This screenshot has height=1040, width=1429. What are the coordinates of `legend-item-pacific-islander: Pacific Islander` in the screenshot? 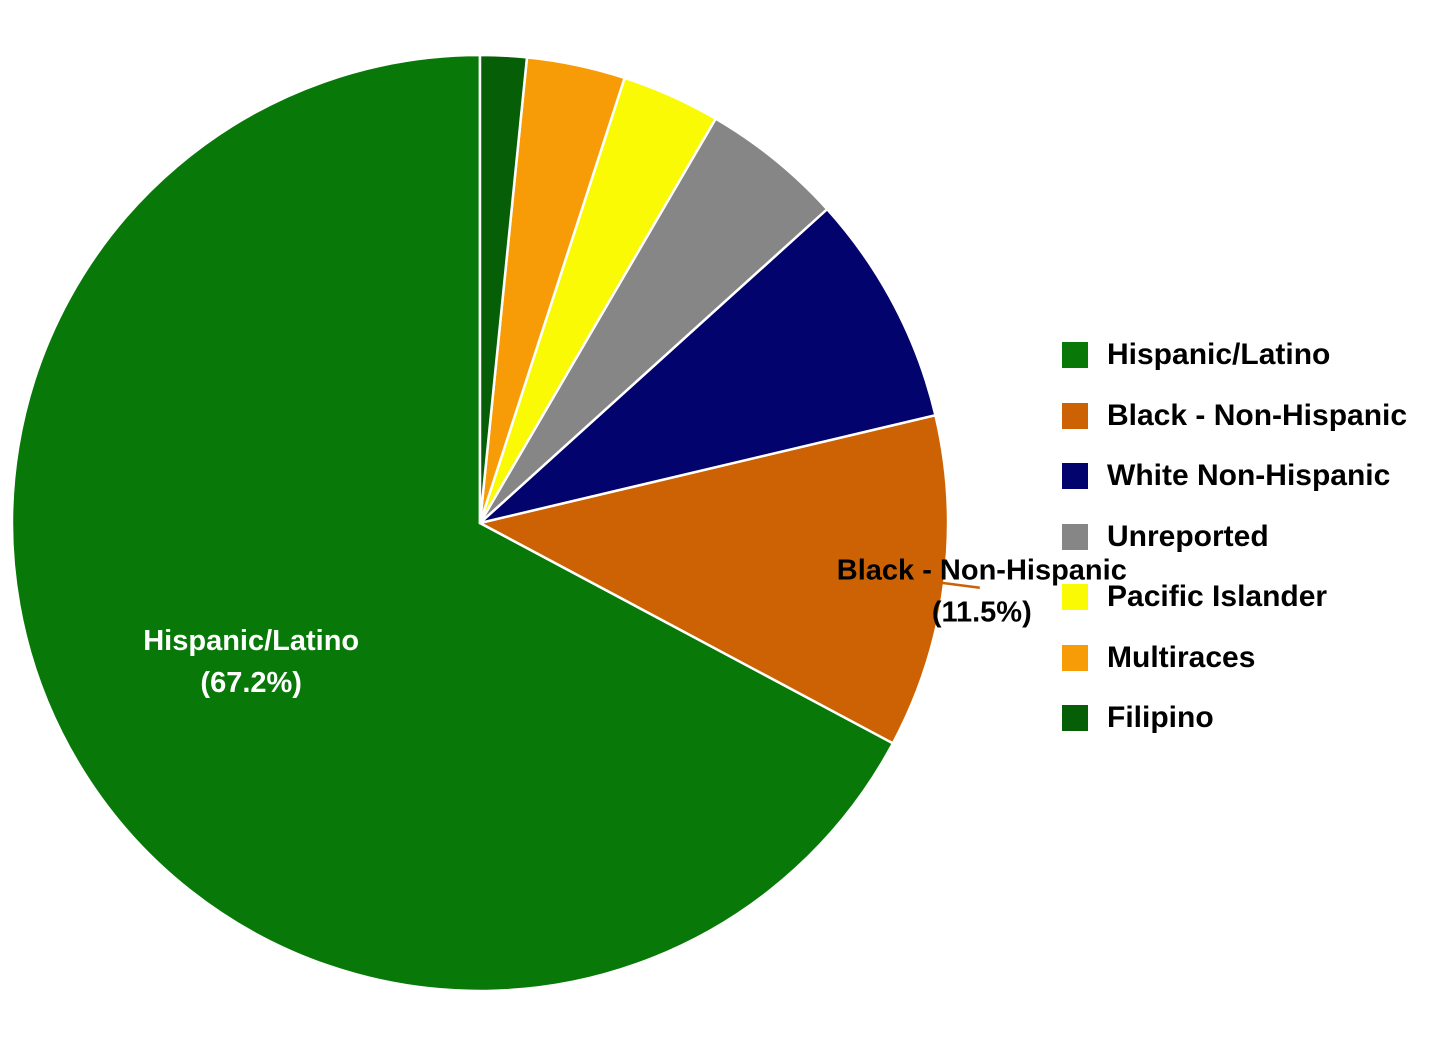 It's located at (1234, 597).